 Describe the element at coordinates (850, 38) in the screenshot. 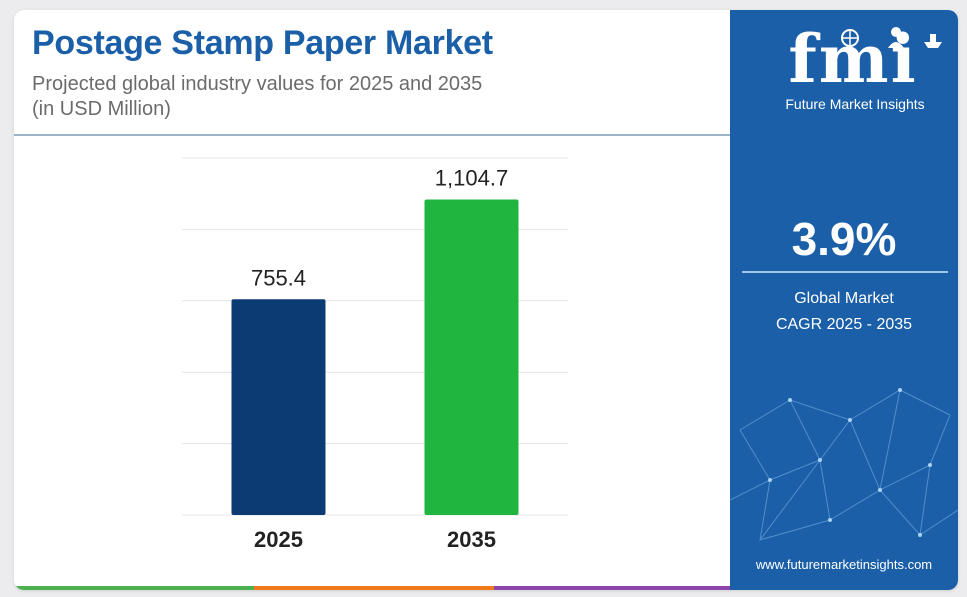

I see `globe-icon` at that location.